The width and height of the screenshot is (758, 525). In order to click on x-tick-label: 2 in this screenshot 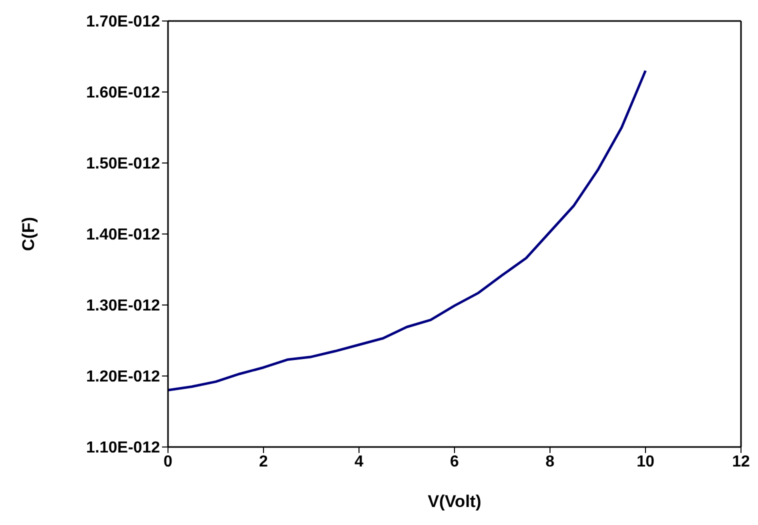, I will do `click(263, 461)`.